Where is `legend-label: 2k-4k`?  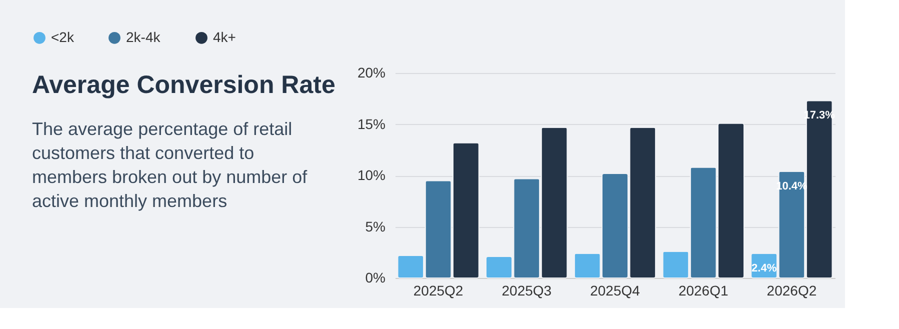
legend-label: 2k-4k is located at coordinates (144, 36).